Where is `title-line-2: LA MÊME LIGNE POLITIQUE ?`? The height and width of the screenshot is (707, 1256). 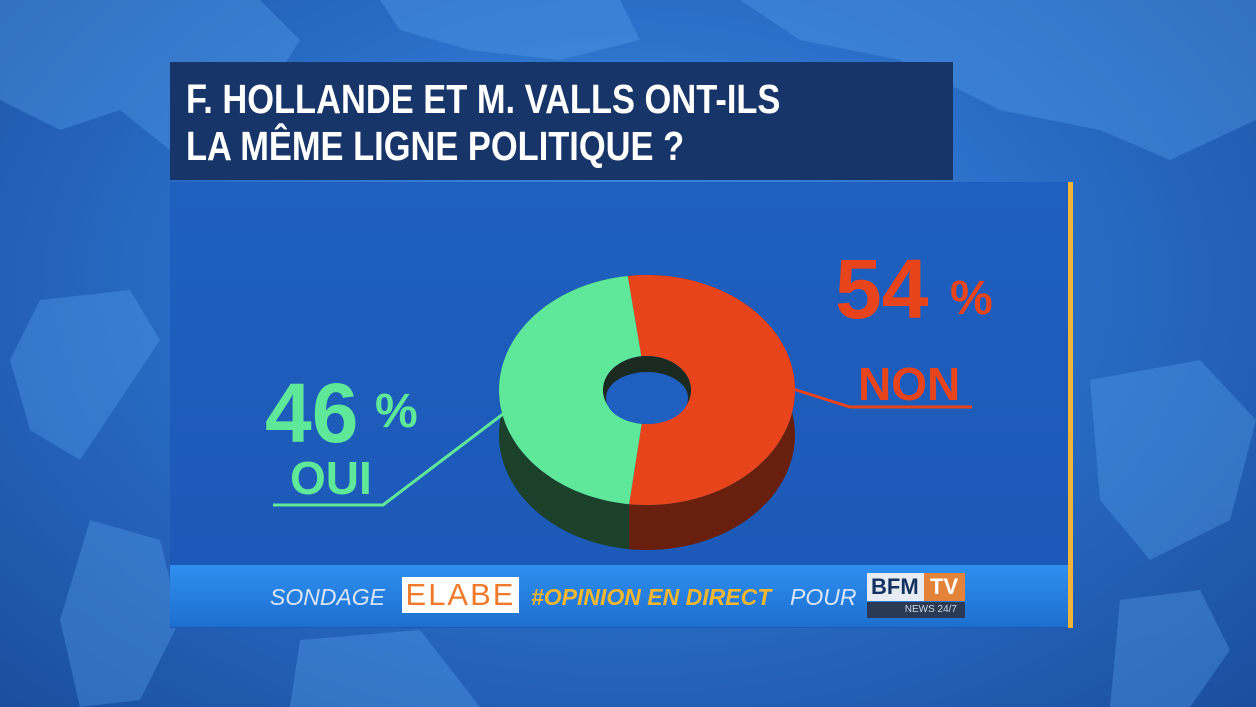 title-line-2: LA MÊME LIGNE POLITIQUE ? is located at coordinates (435, 146).